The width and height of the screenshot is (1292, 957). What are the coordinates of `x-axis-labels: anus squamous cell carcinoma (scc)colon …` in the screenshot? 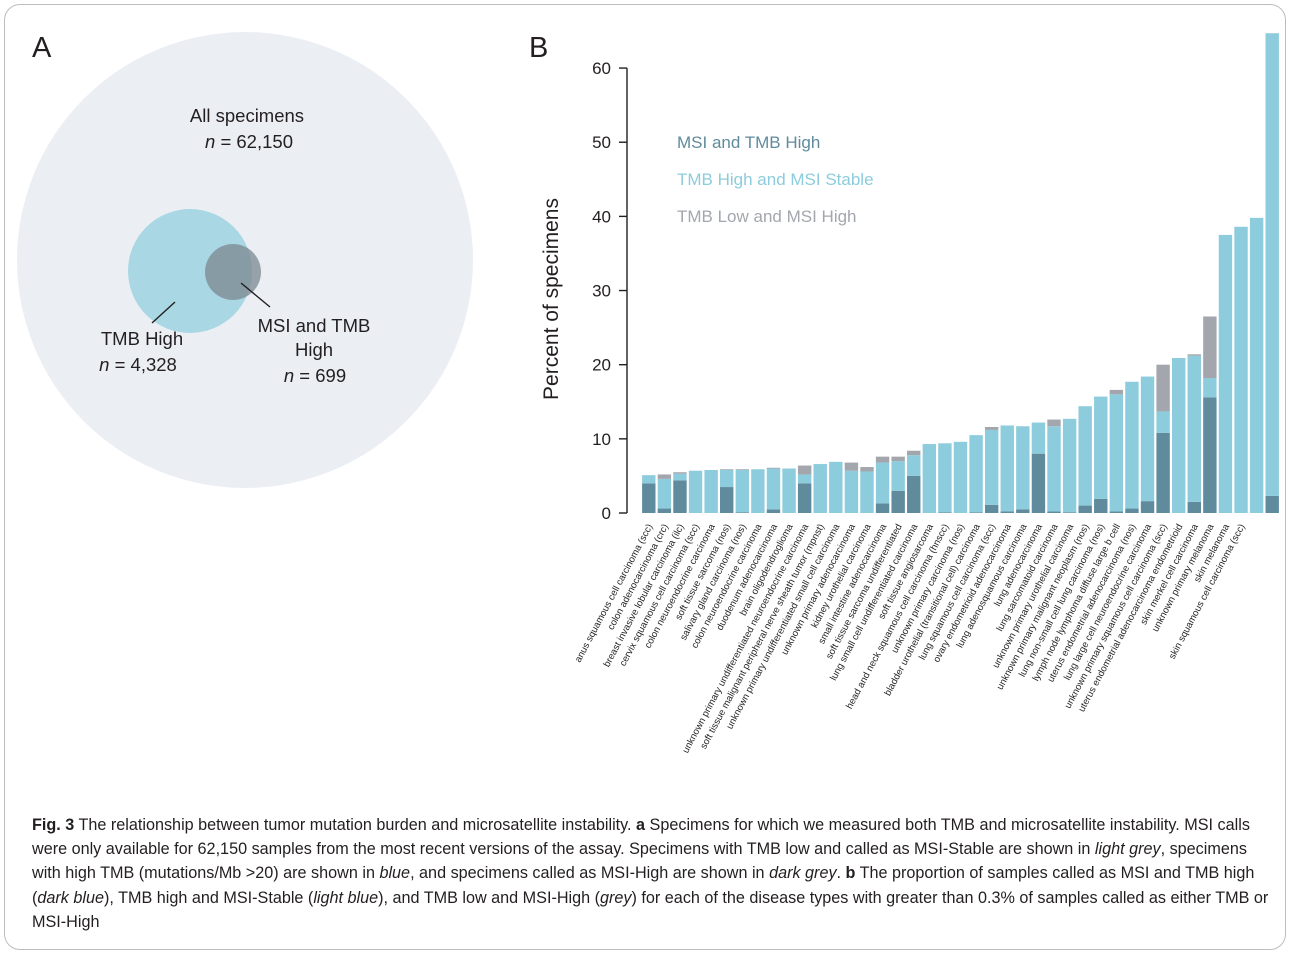 It's located at (910, 639).